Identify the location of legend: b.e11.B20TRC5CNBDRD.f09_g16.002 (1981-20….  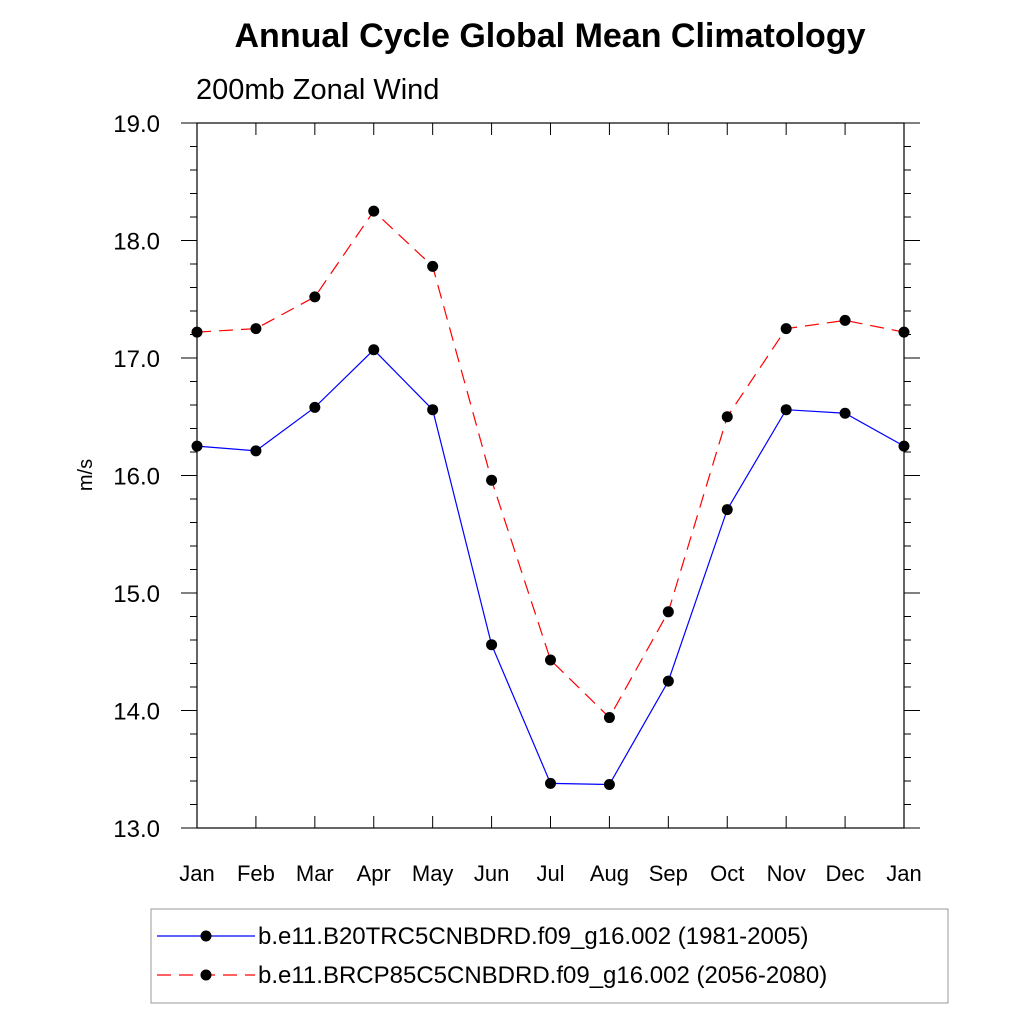
(492, 956).